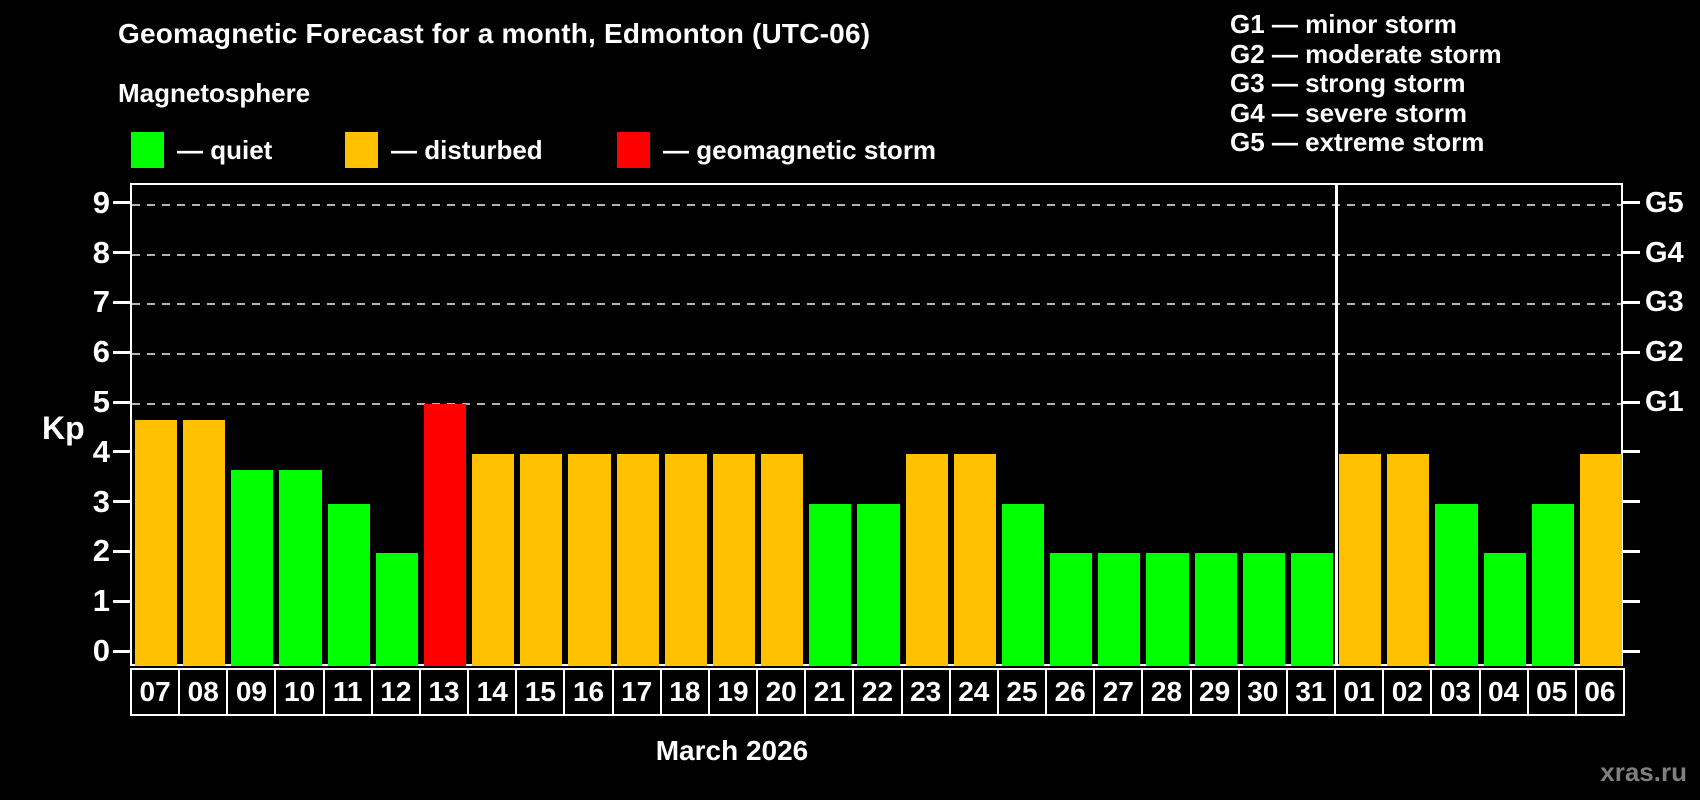 The image size is (1700, 800). I want to click on date-cell-09: 09, so click(251, 692).